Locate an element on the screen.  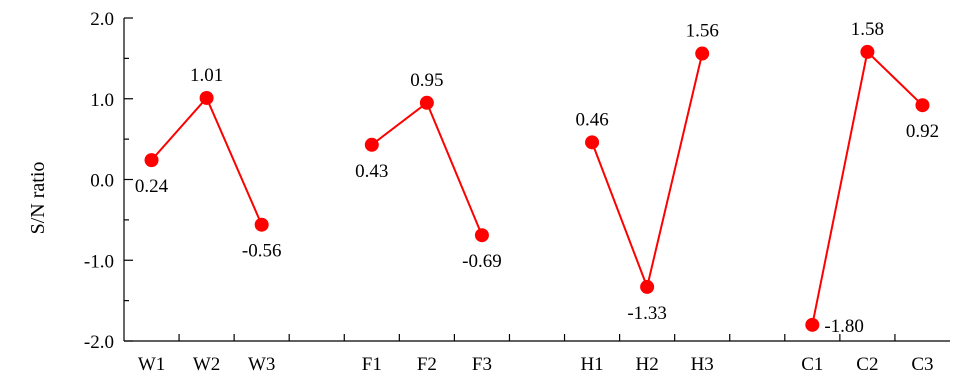
y-tick-label: 1.0 is located at coordinates (102, 100).